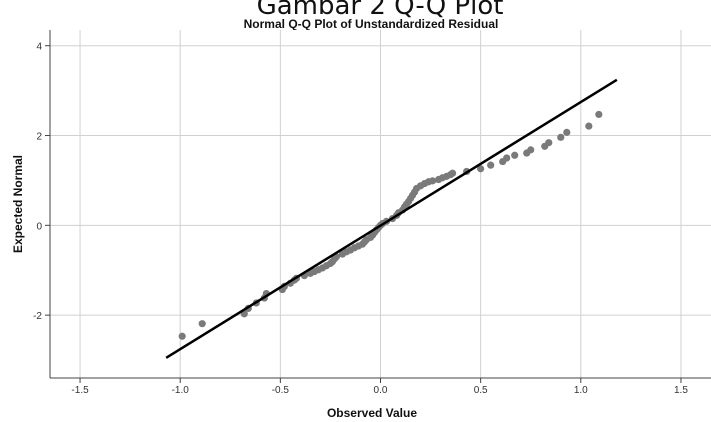  What do you see at coordinates (581, 390) in the screenshot?
I see `x-tick-label: 1.0` at bounding box center [581, 390].